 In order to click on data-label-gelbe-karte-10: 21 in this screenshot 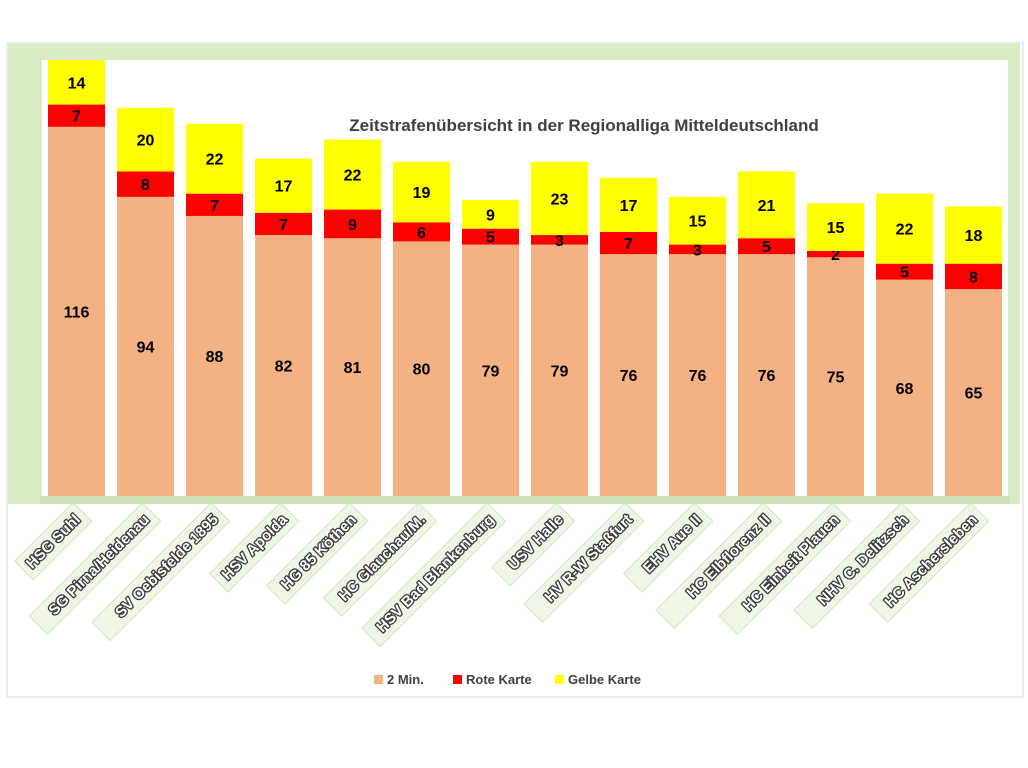, I will do `click(767, 206)`.